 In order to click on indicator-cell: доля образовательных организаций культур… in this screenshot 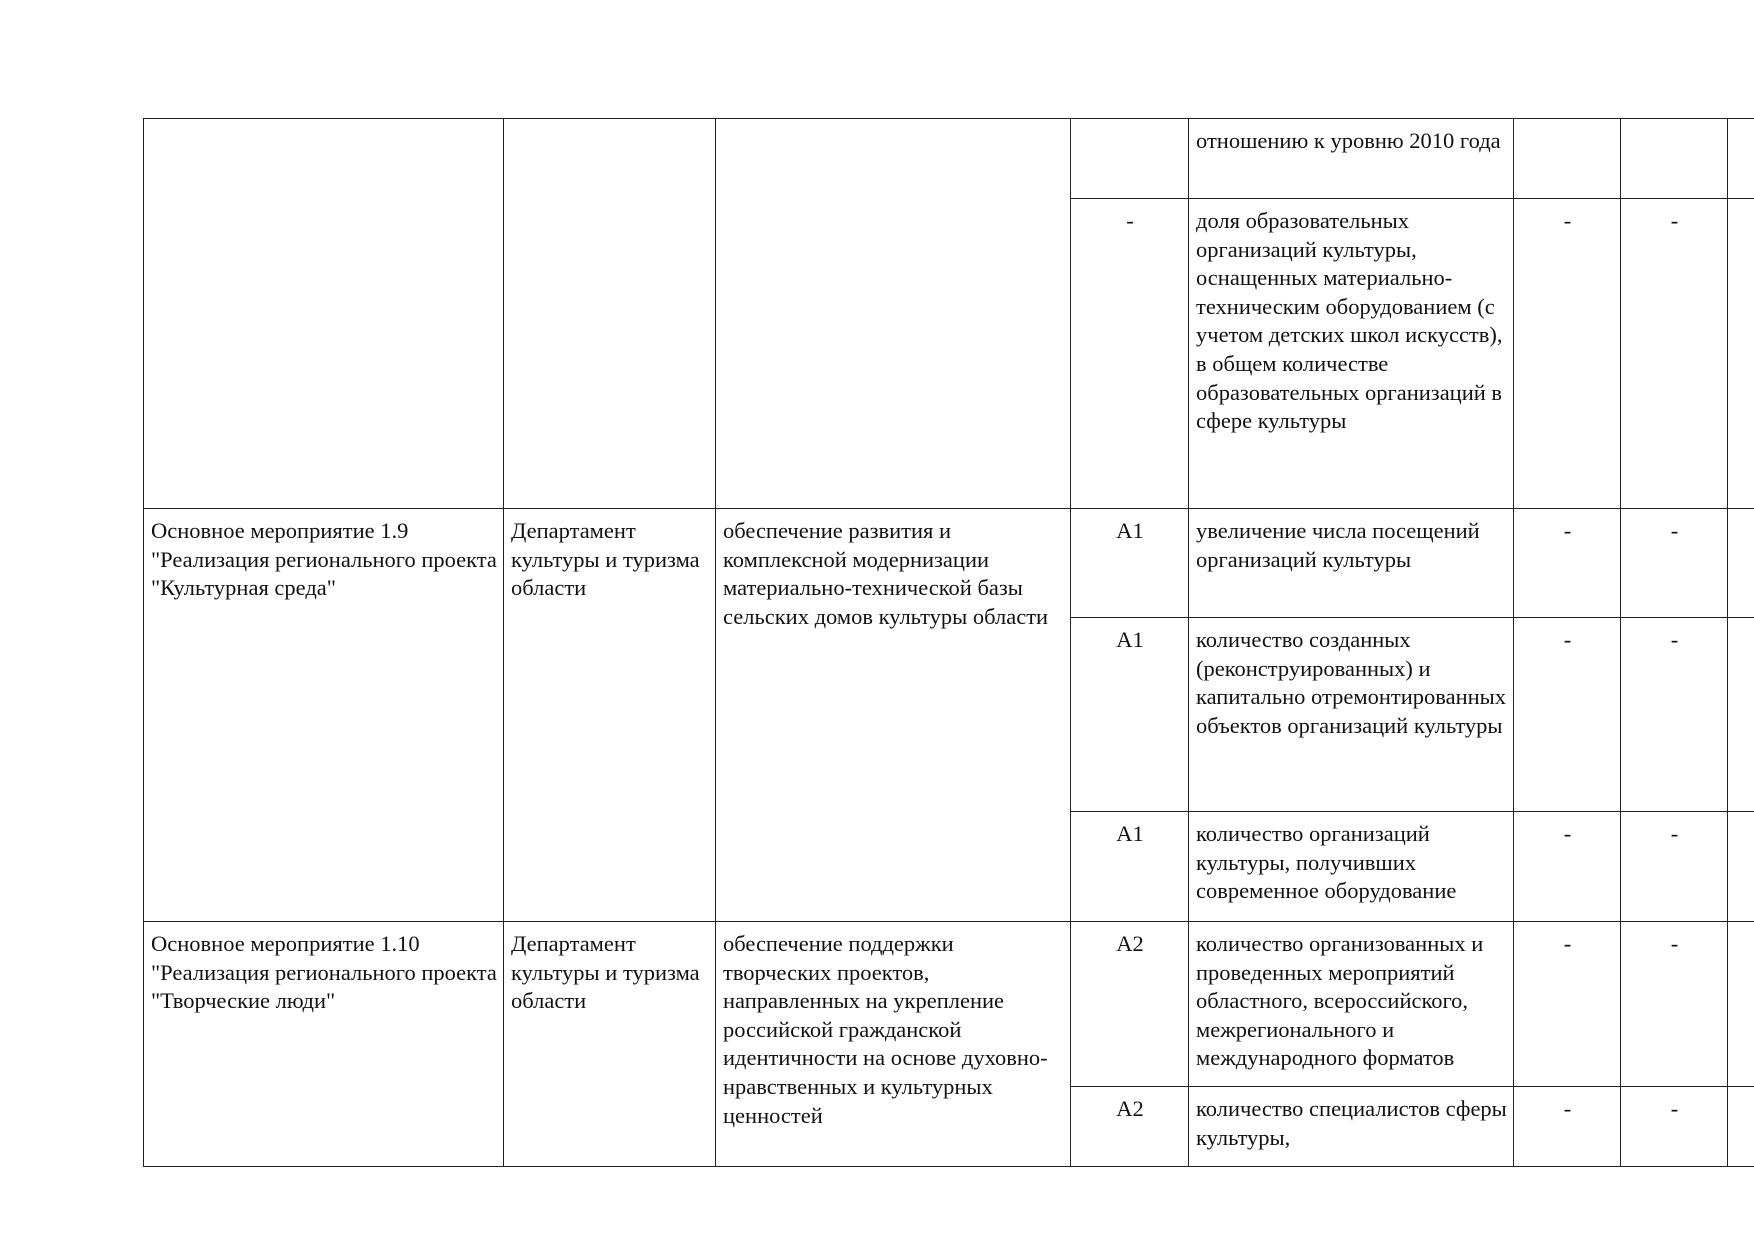, I will do `click(1351, 353)`.